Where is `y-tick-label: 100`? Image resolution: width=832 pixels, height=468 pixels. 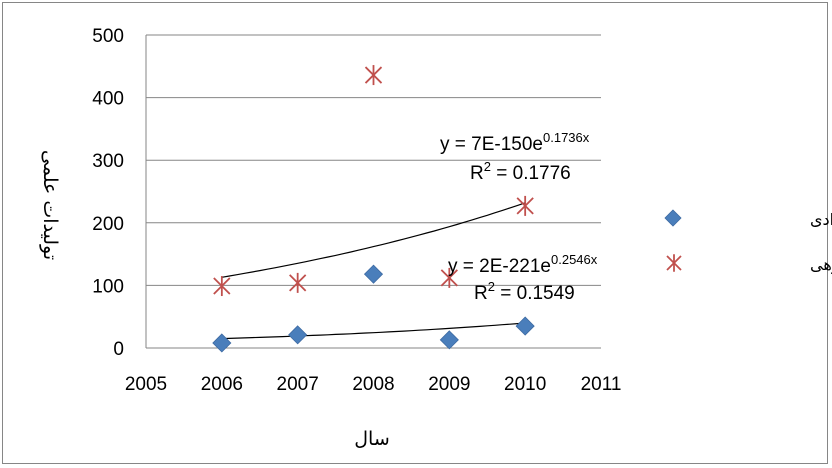
y-tick-label: 100 is located at coordinates (108, 286).